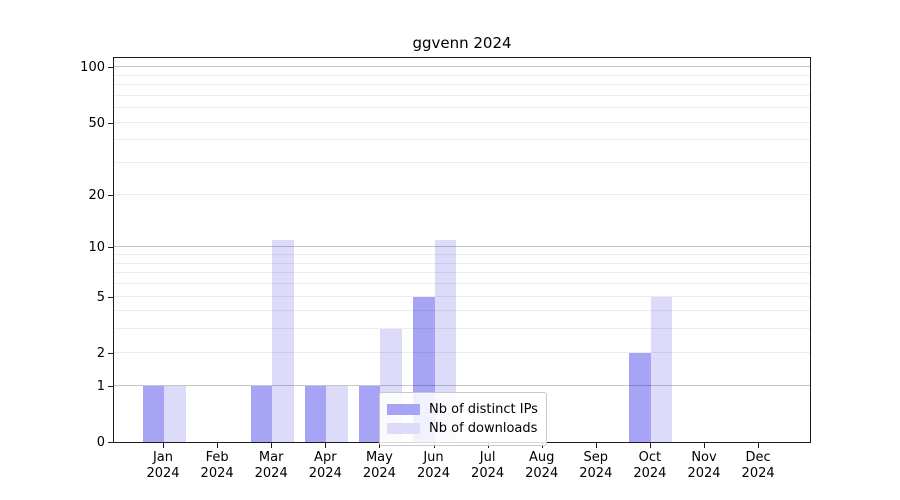  I want to click on x-tick-label: Dec 2024, so click(758, 466).